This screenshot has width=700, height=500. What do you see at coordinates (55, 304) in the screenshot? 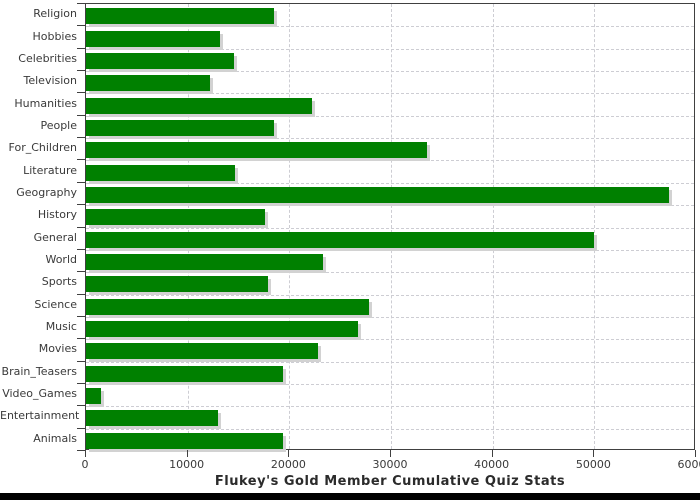
I see `category-label-science: Science` at bounding box center [55, 304].